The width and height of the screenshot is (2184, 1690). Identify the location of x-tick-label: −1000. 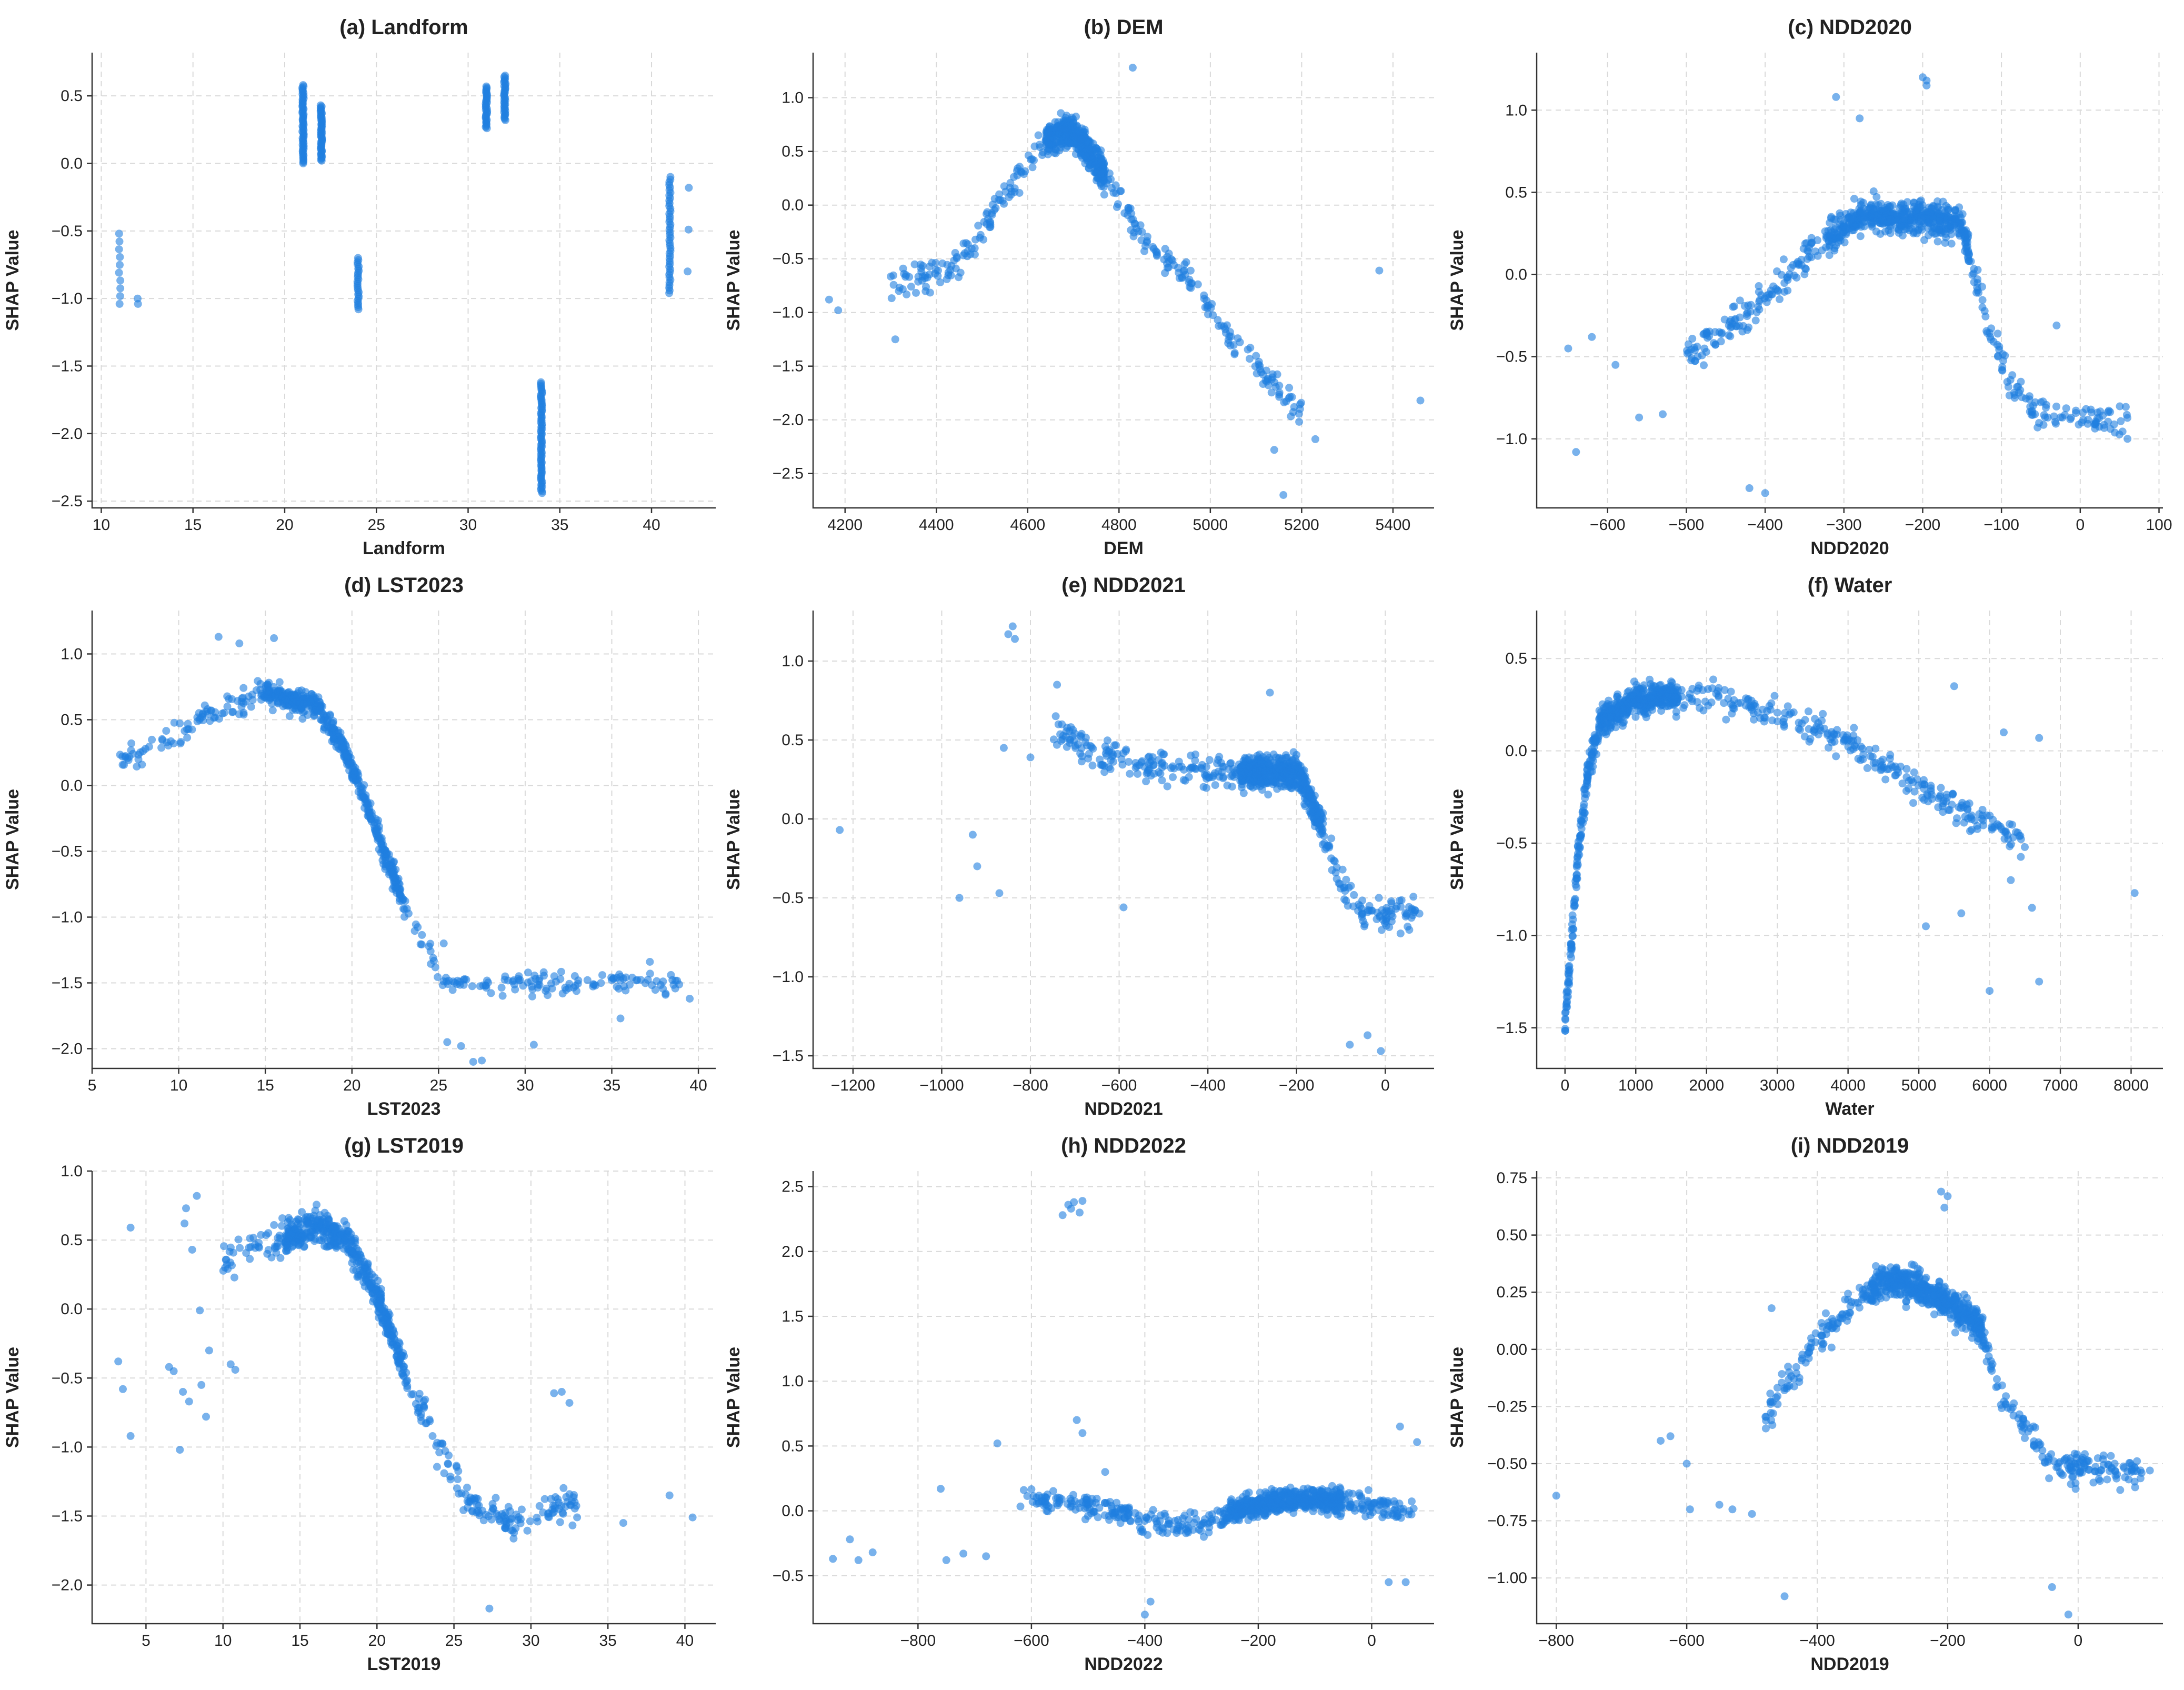
(941, 1085).